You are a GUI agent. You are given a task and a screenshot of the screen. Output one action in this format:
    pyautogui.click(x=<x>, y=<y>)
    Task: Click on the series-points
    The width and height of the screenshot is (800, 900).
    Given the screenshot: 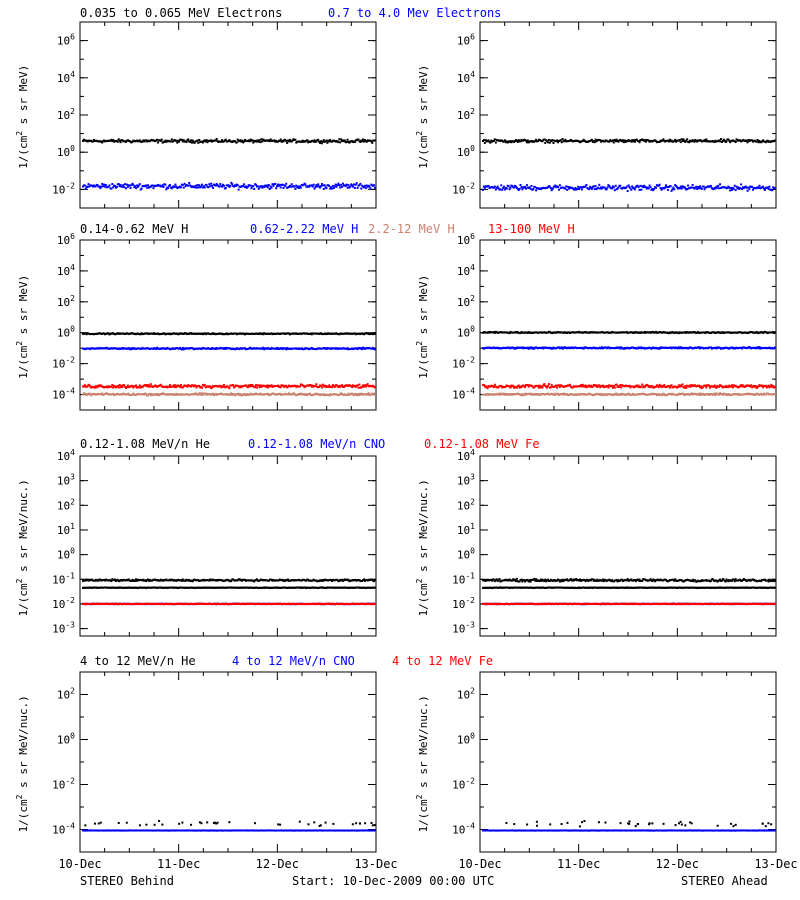 What is the action you would take?
    pyautogui.click(x=229, y=386)
    